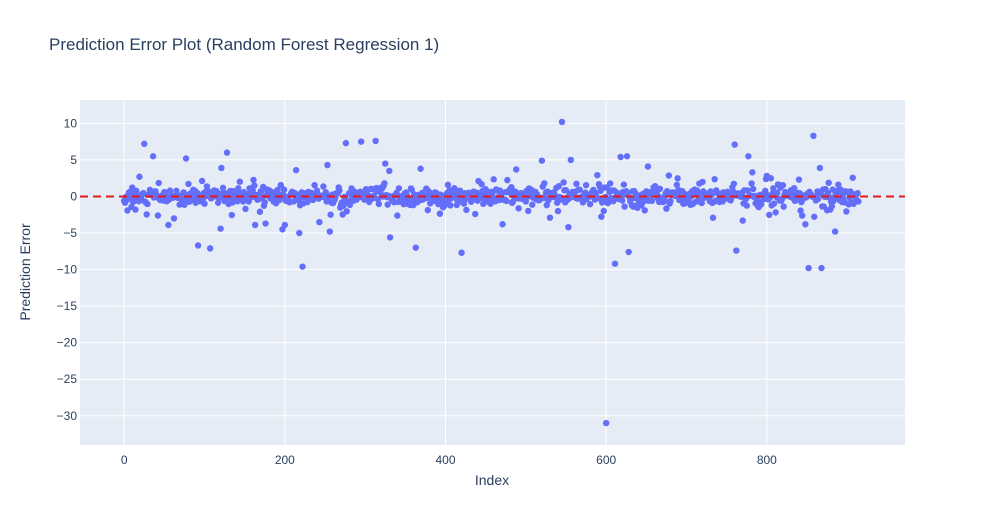 The width and height of the screenshot is (985, 525). Describe the element at coordinates (67, 343) in the screenshot. I see `y-tick-label: −20` at that location.